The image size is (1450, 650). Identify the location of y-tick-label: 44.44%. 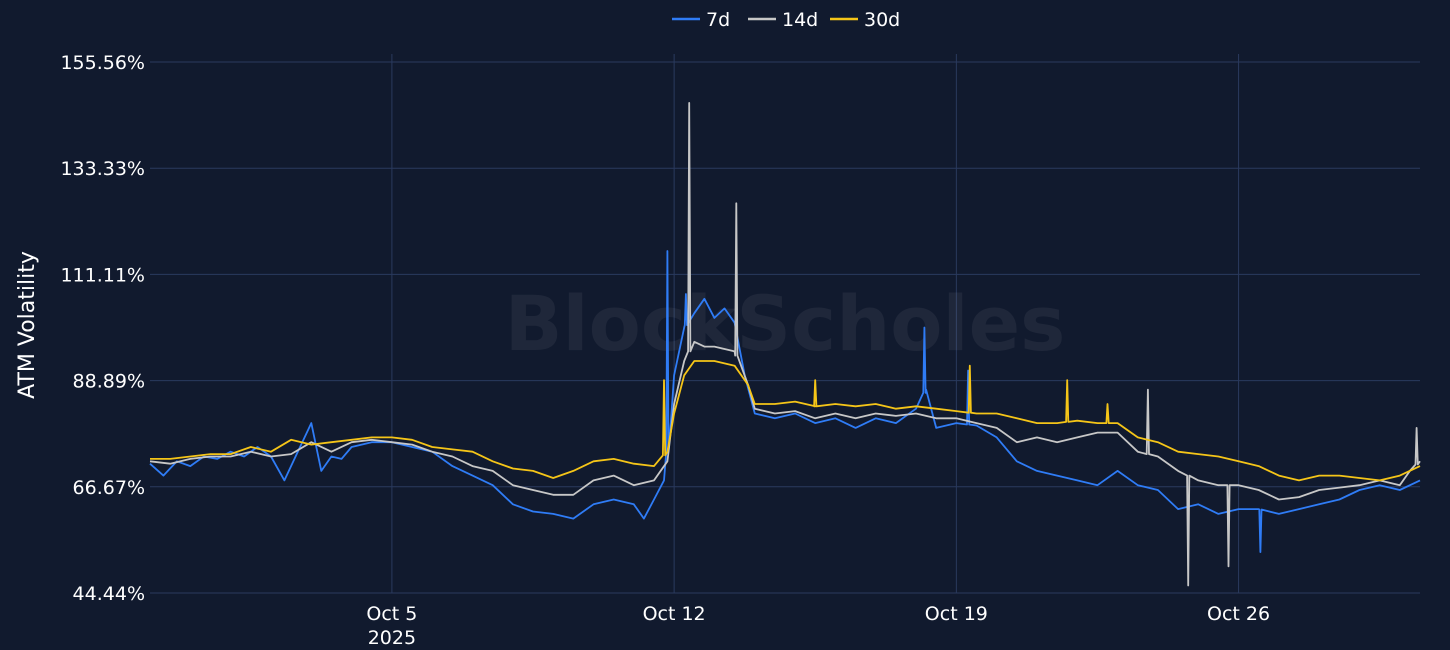
(109, 594).